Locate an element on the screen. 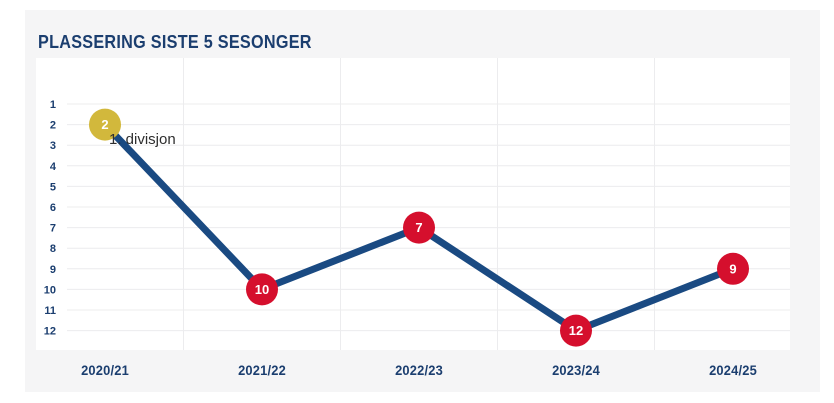 Image resolution: width=834 pixels, height=403 pixels. y-axis-label: 4 is located at coordinates (53, 167).